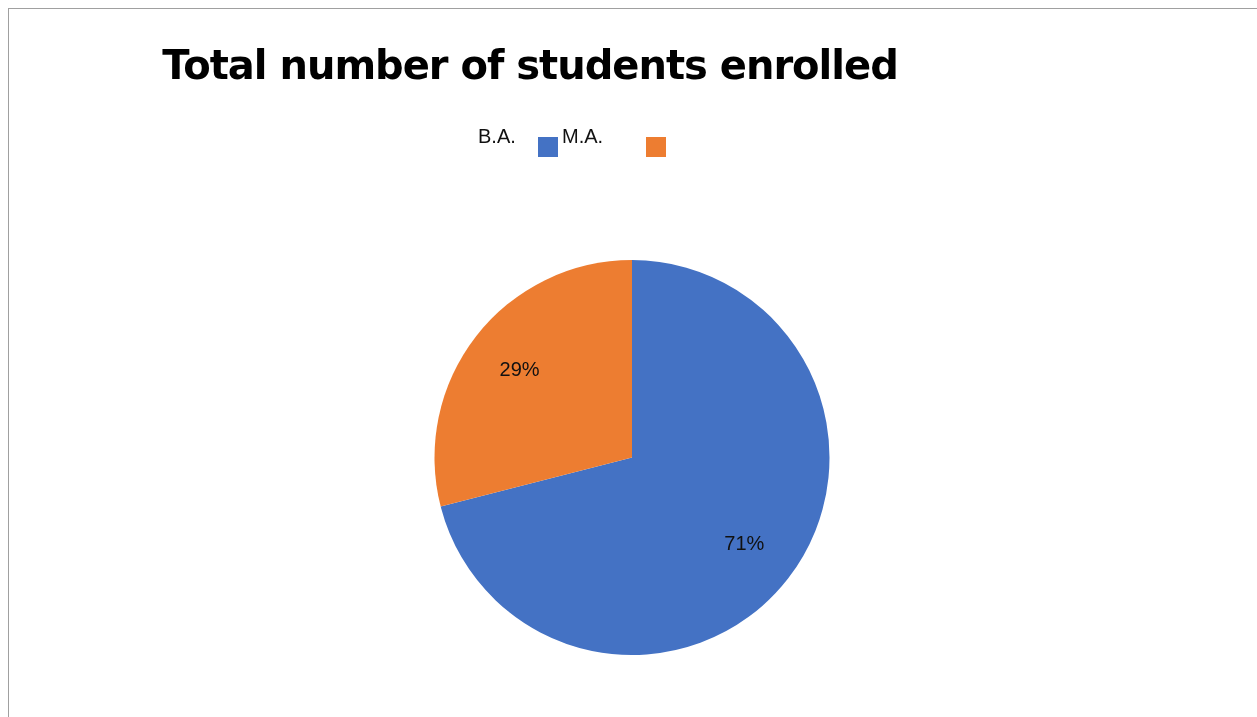  What do you see at coordinates (519, 368) in the screenshot?
I see `data-label: 29%` at bounding box center [519, 368].